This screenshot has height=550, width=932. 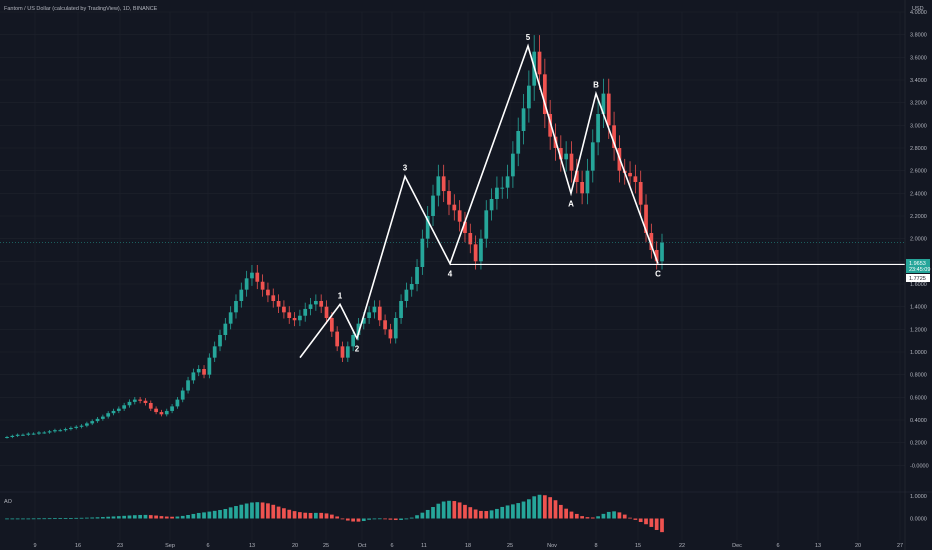 I want to click on ao-label: AO, so click(x=8, y=502).